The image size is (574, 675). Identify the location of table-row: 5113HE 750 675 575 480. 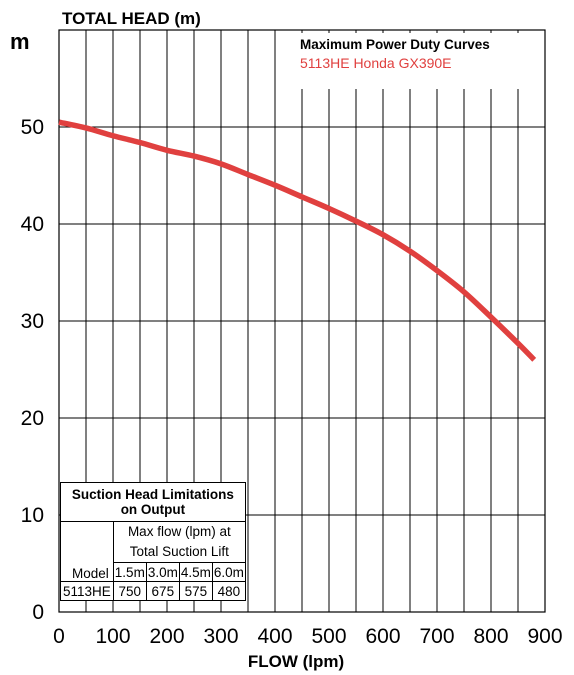
(153, 591).